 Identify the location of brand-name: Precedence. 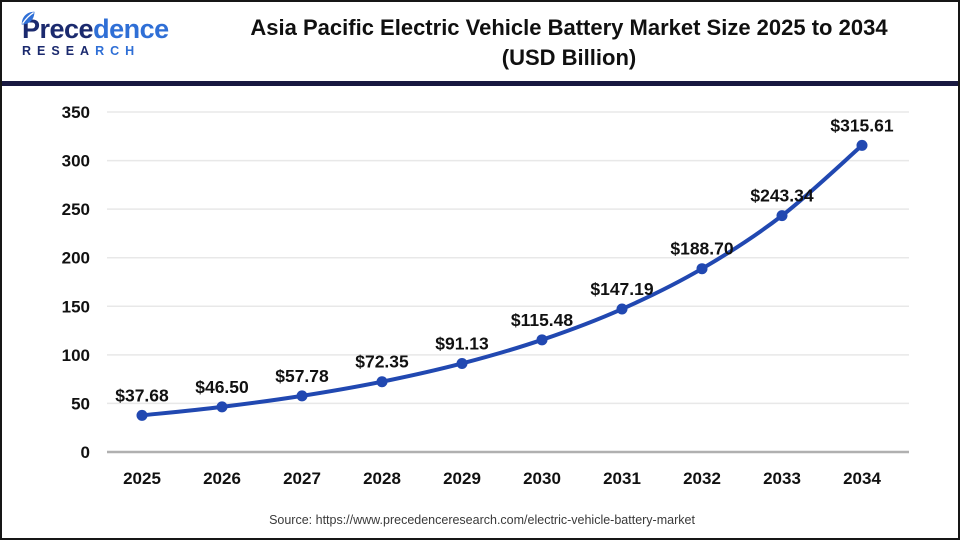
(101, 29).